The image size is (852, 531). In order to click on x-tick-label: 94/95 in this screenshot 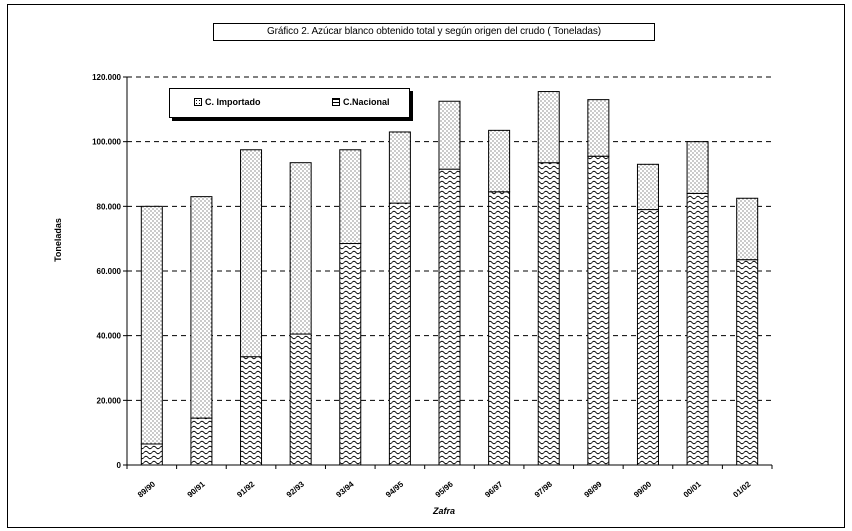, I will do `click(395, 489)`.